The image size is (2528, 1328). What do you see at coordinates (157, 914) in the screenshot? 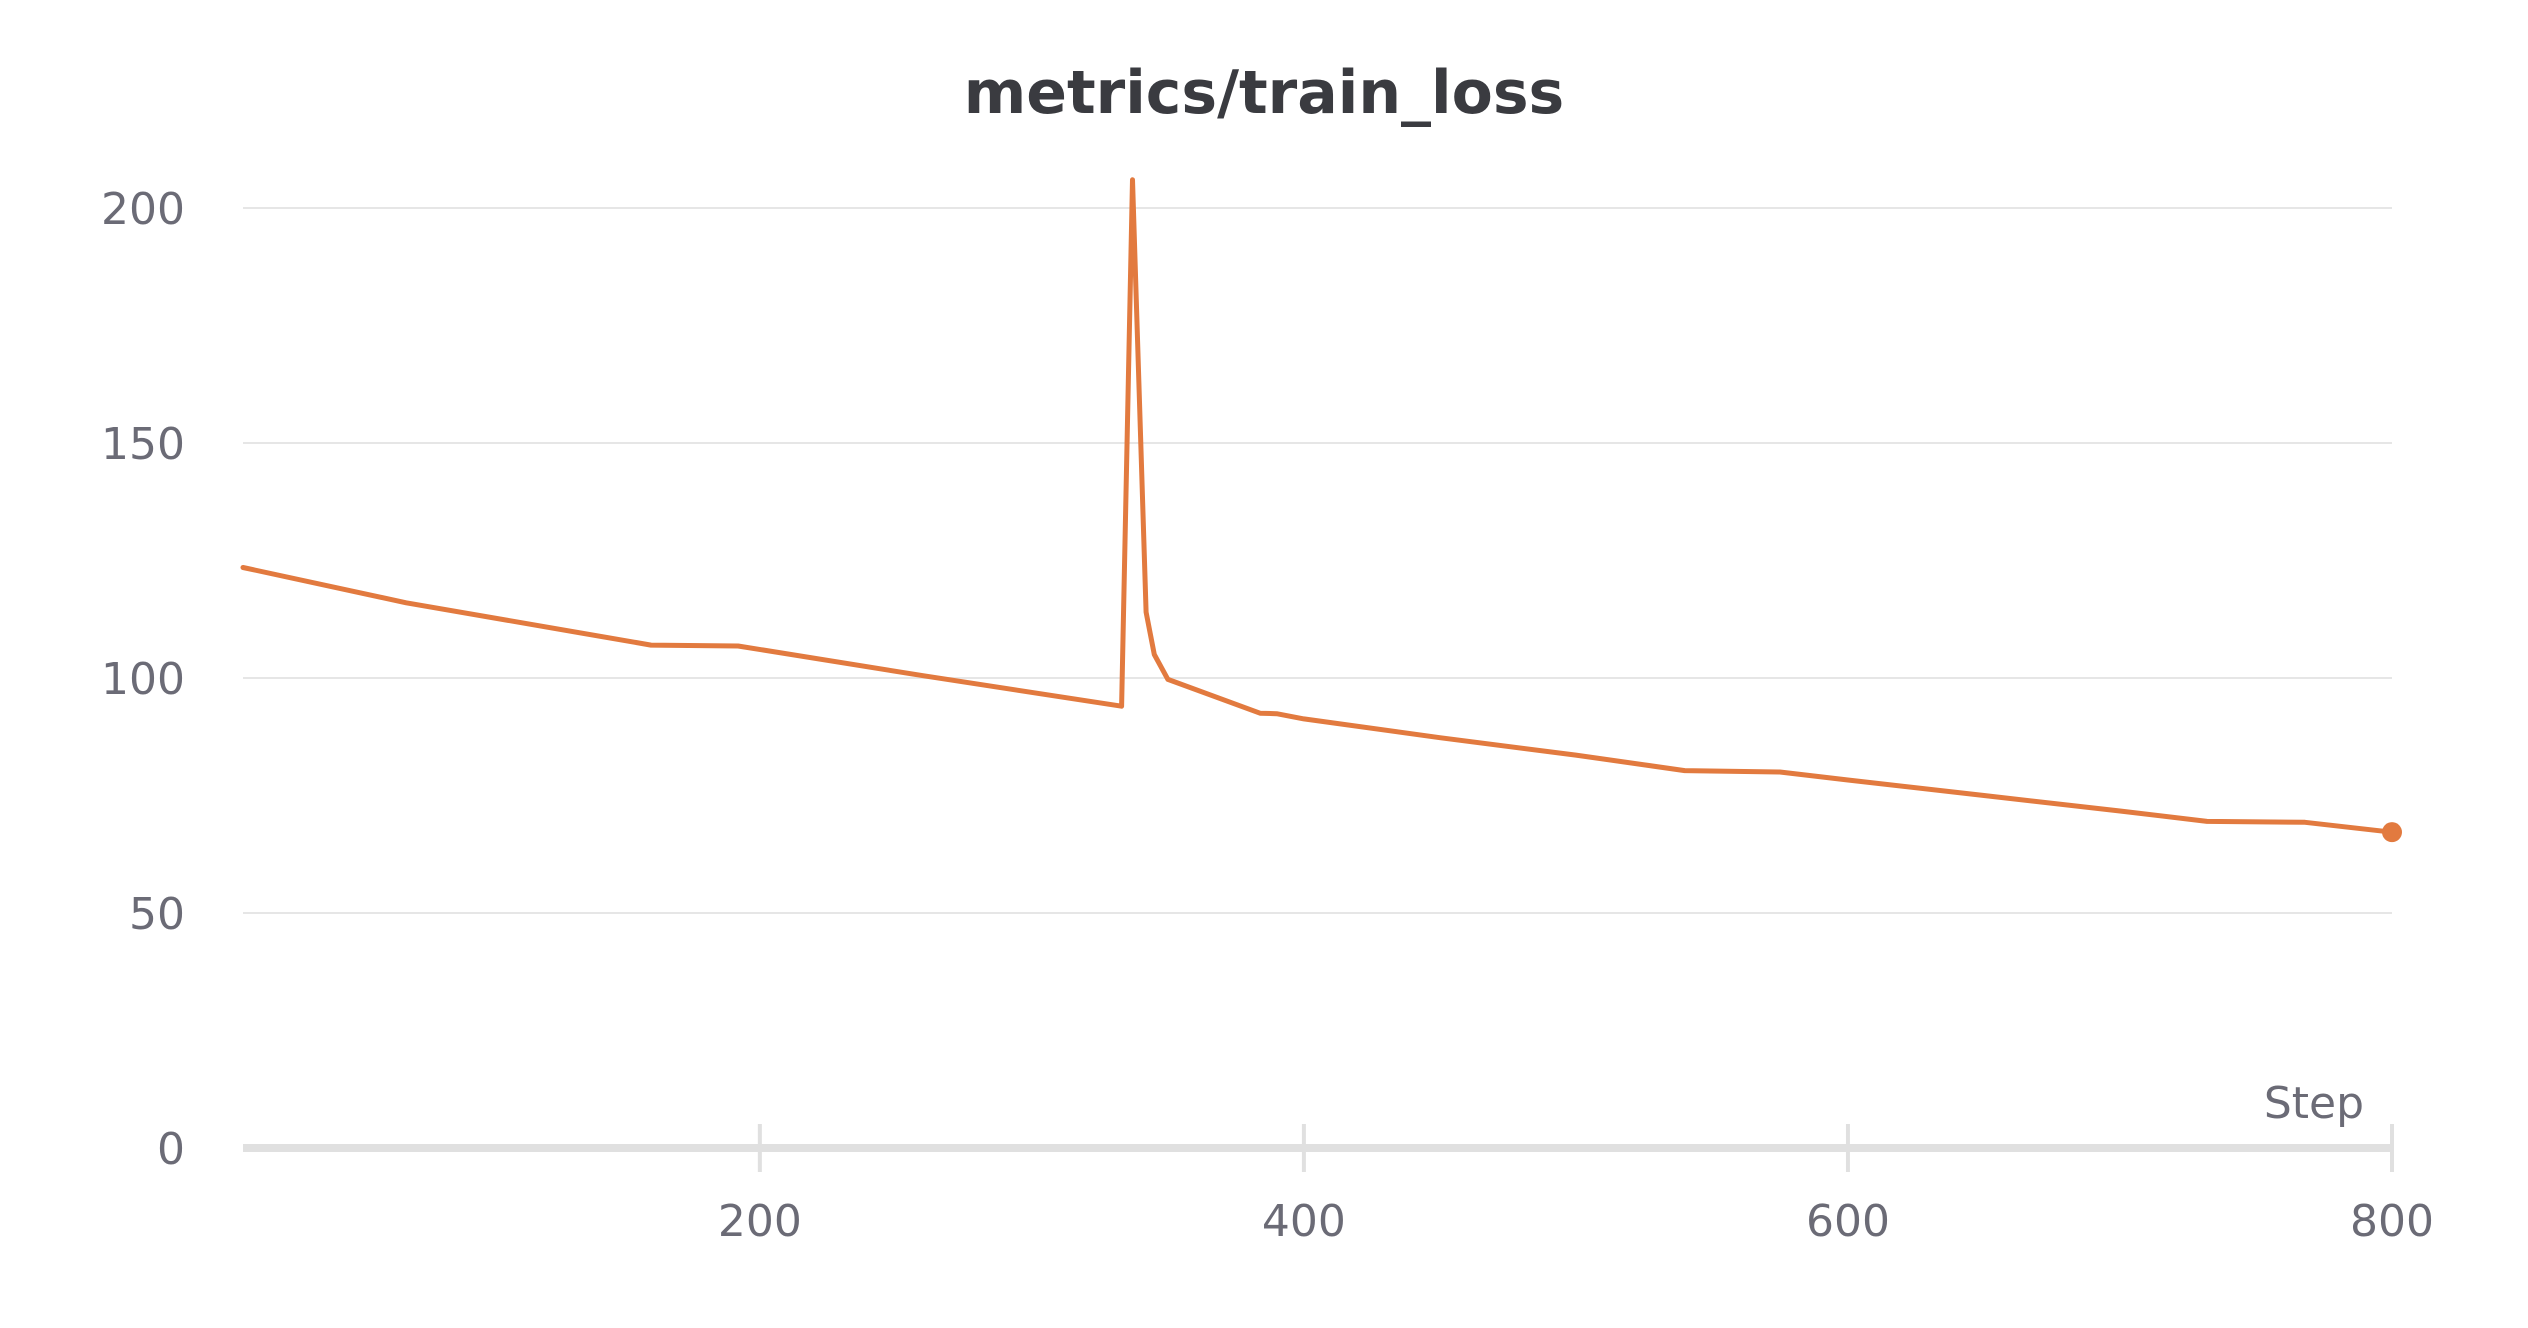
I see `y-tick-label: 50` at bounding box center [157, 914].